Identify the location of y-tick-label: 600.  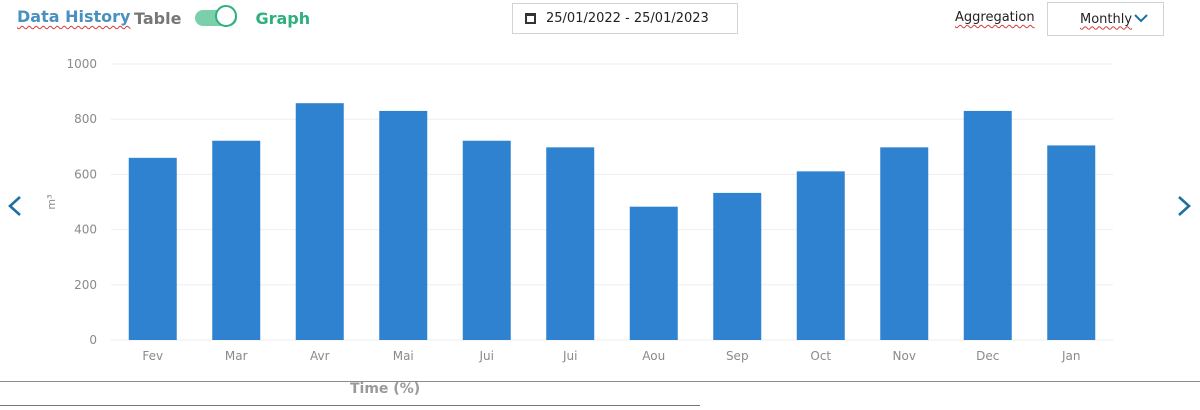
(85, 174).